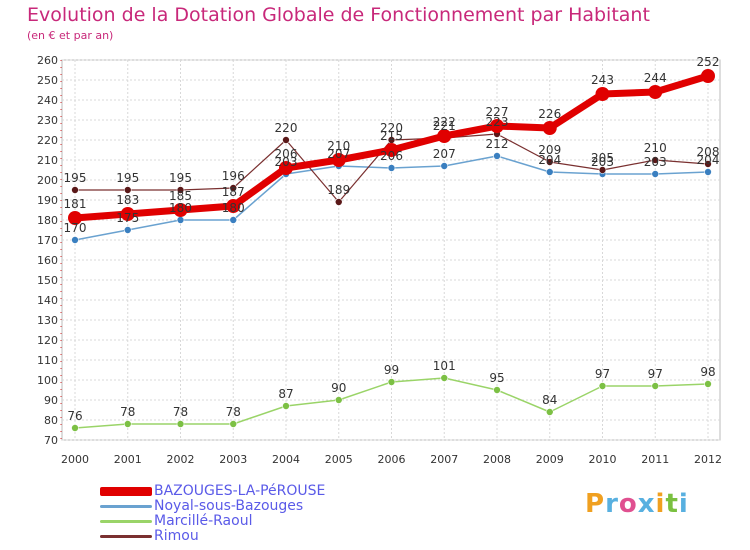  Describe the element at coordinates (338, 190) in the screenshot. I see `data-label: 189` at that location.